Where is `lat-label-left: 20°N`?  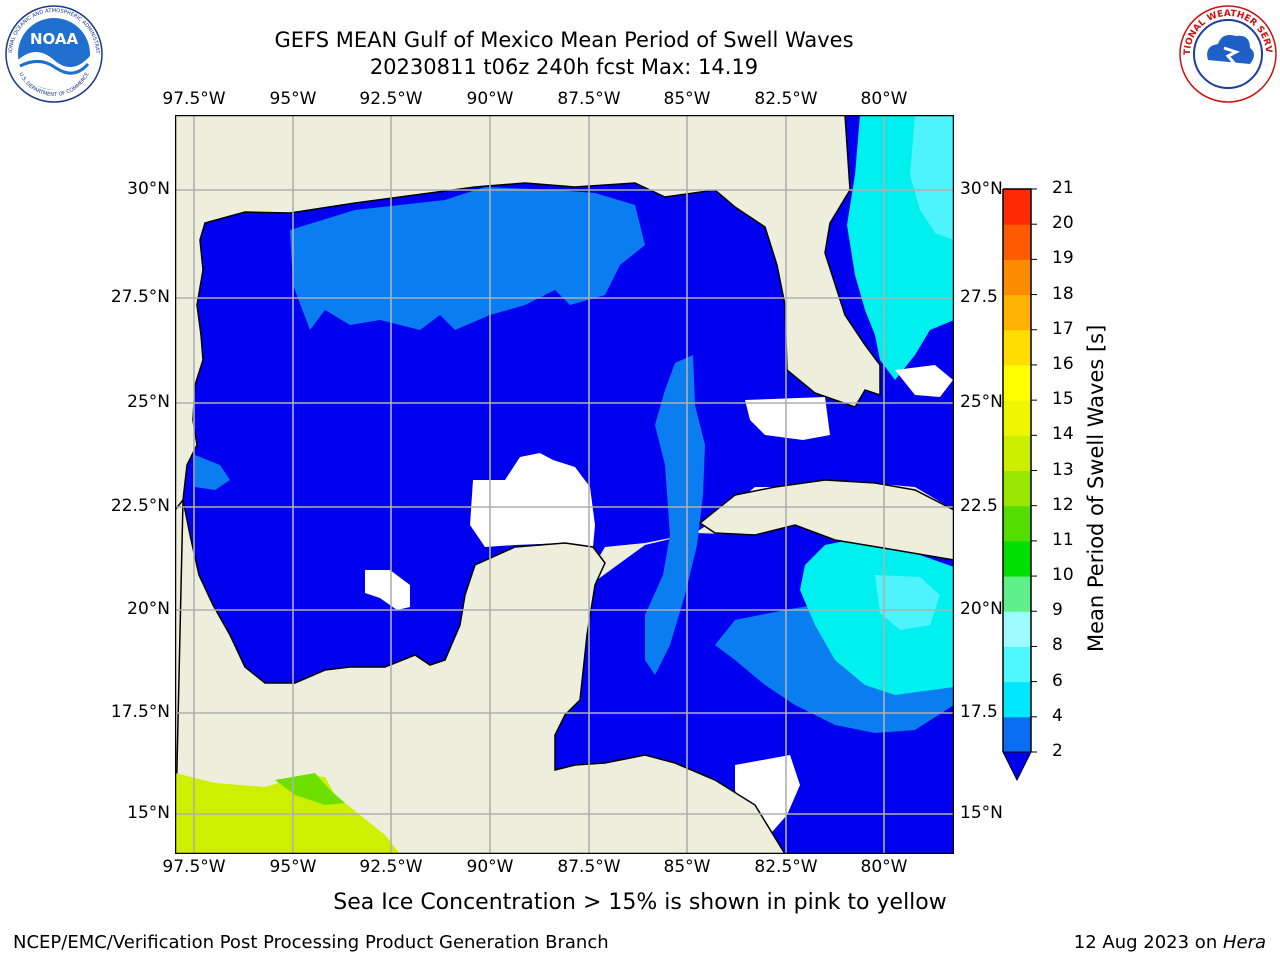
lat-label-left: 20°N is located at coordinates (148, 609).